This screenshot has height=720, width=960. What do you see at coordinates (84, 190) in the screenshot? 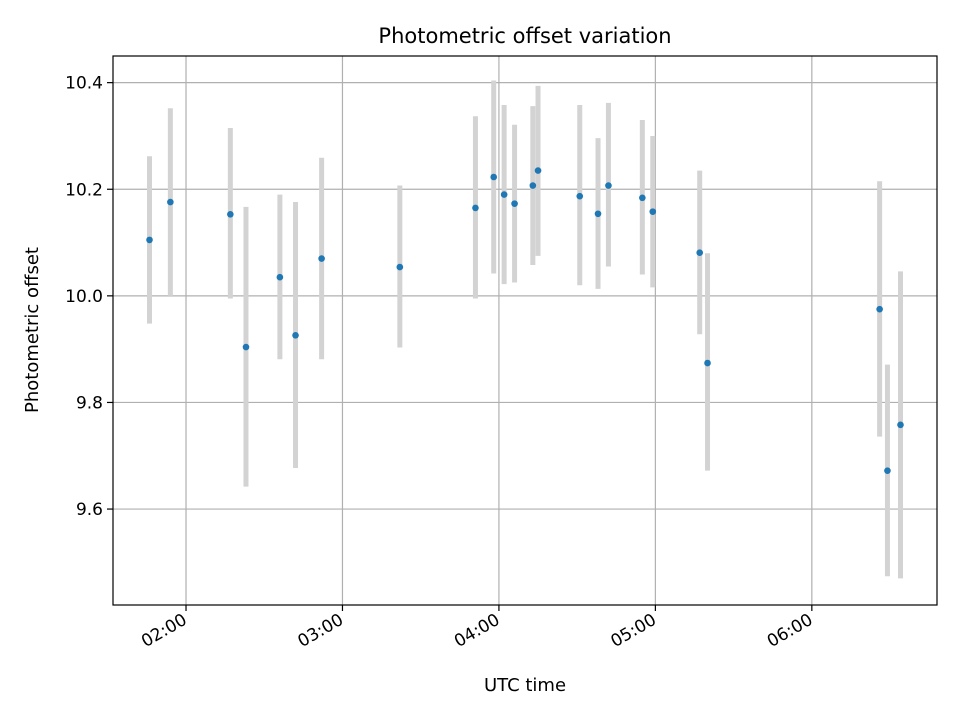
I see `y-tick-label: 10.2` at bounding box center [84, 190].